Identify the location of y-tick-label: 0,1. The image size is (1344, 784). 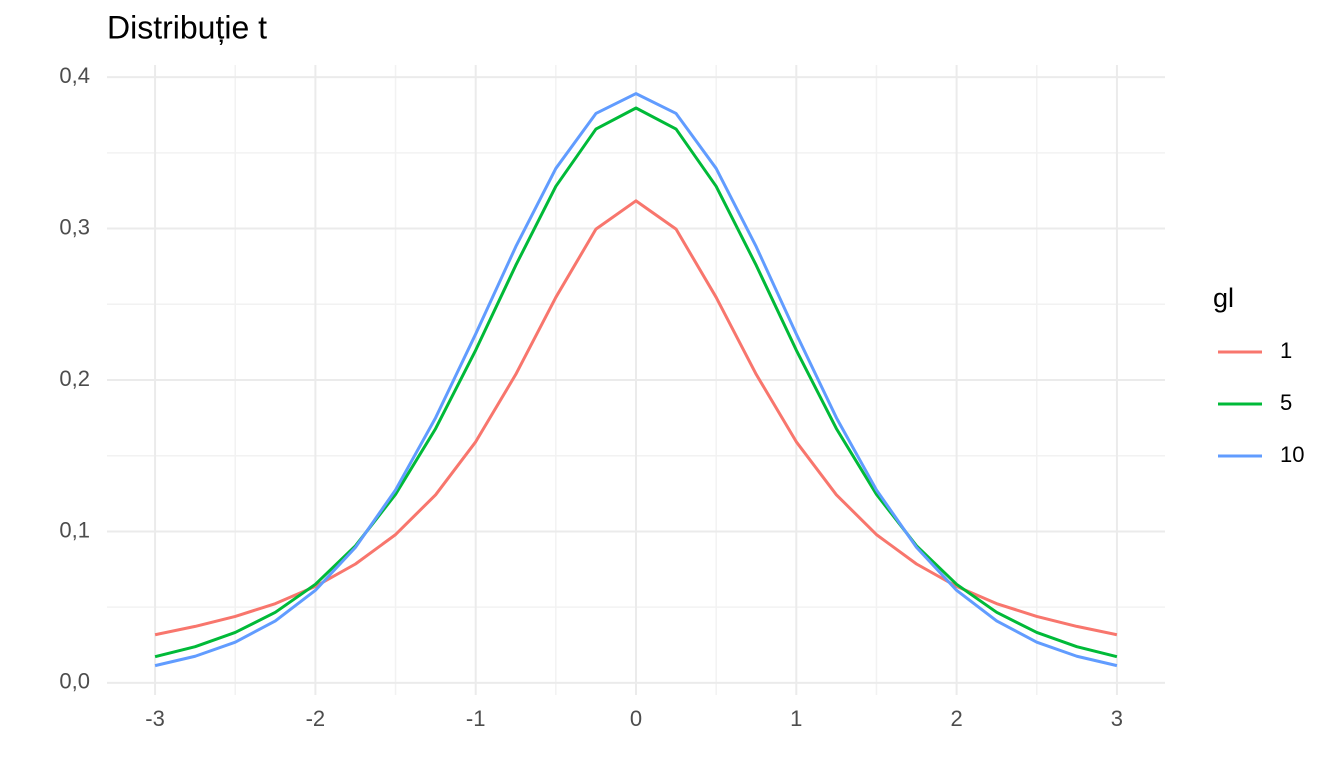
(74, 529).